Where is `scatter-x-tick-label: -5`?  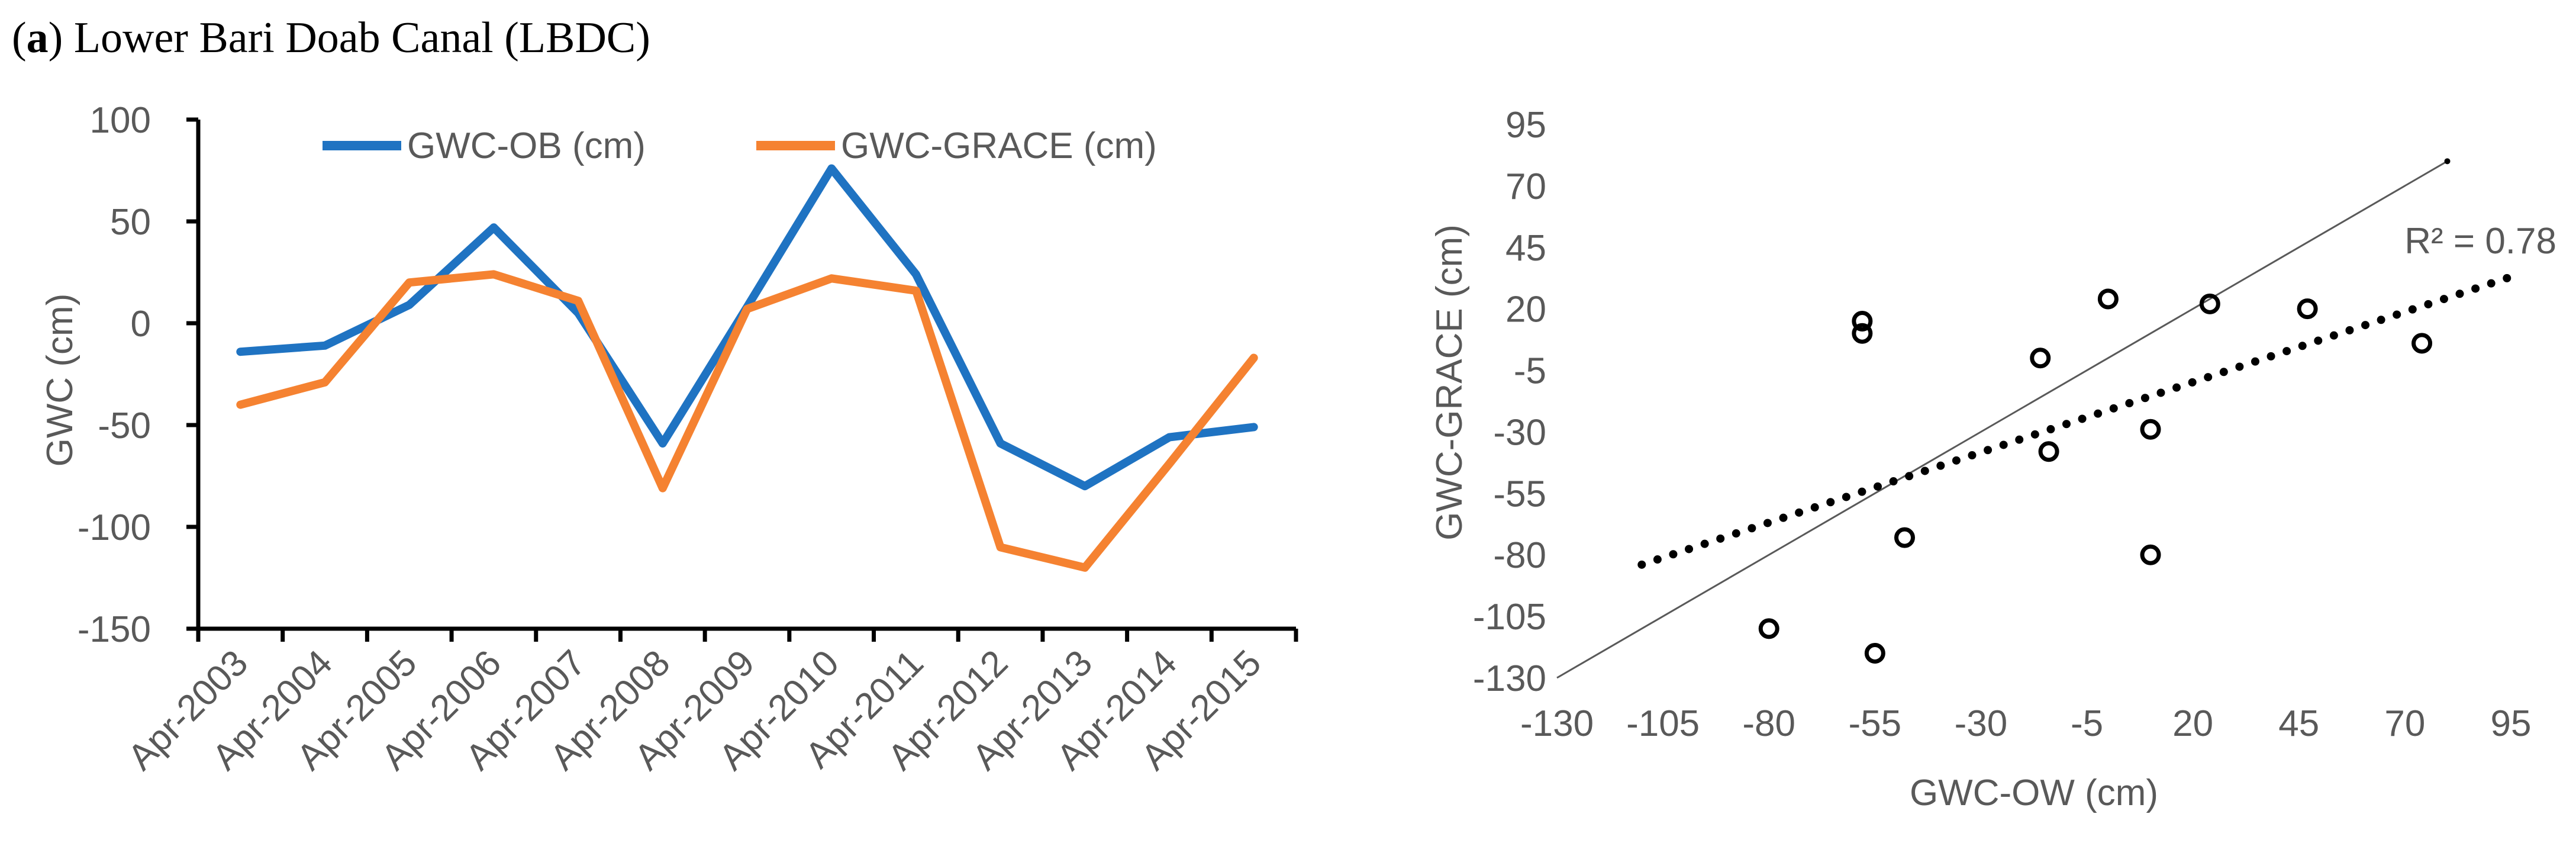
scatter-x-tick-label: -5 is located at coordinates (2087, 723).